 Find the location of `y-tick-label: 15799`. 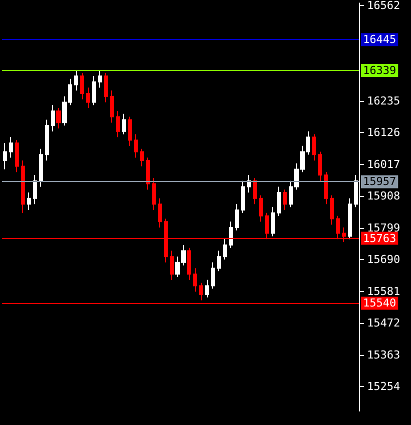

y-tick-label: 15799 is located at coordinates (383, 227).